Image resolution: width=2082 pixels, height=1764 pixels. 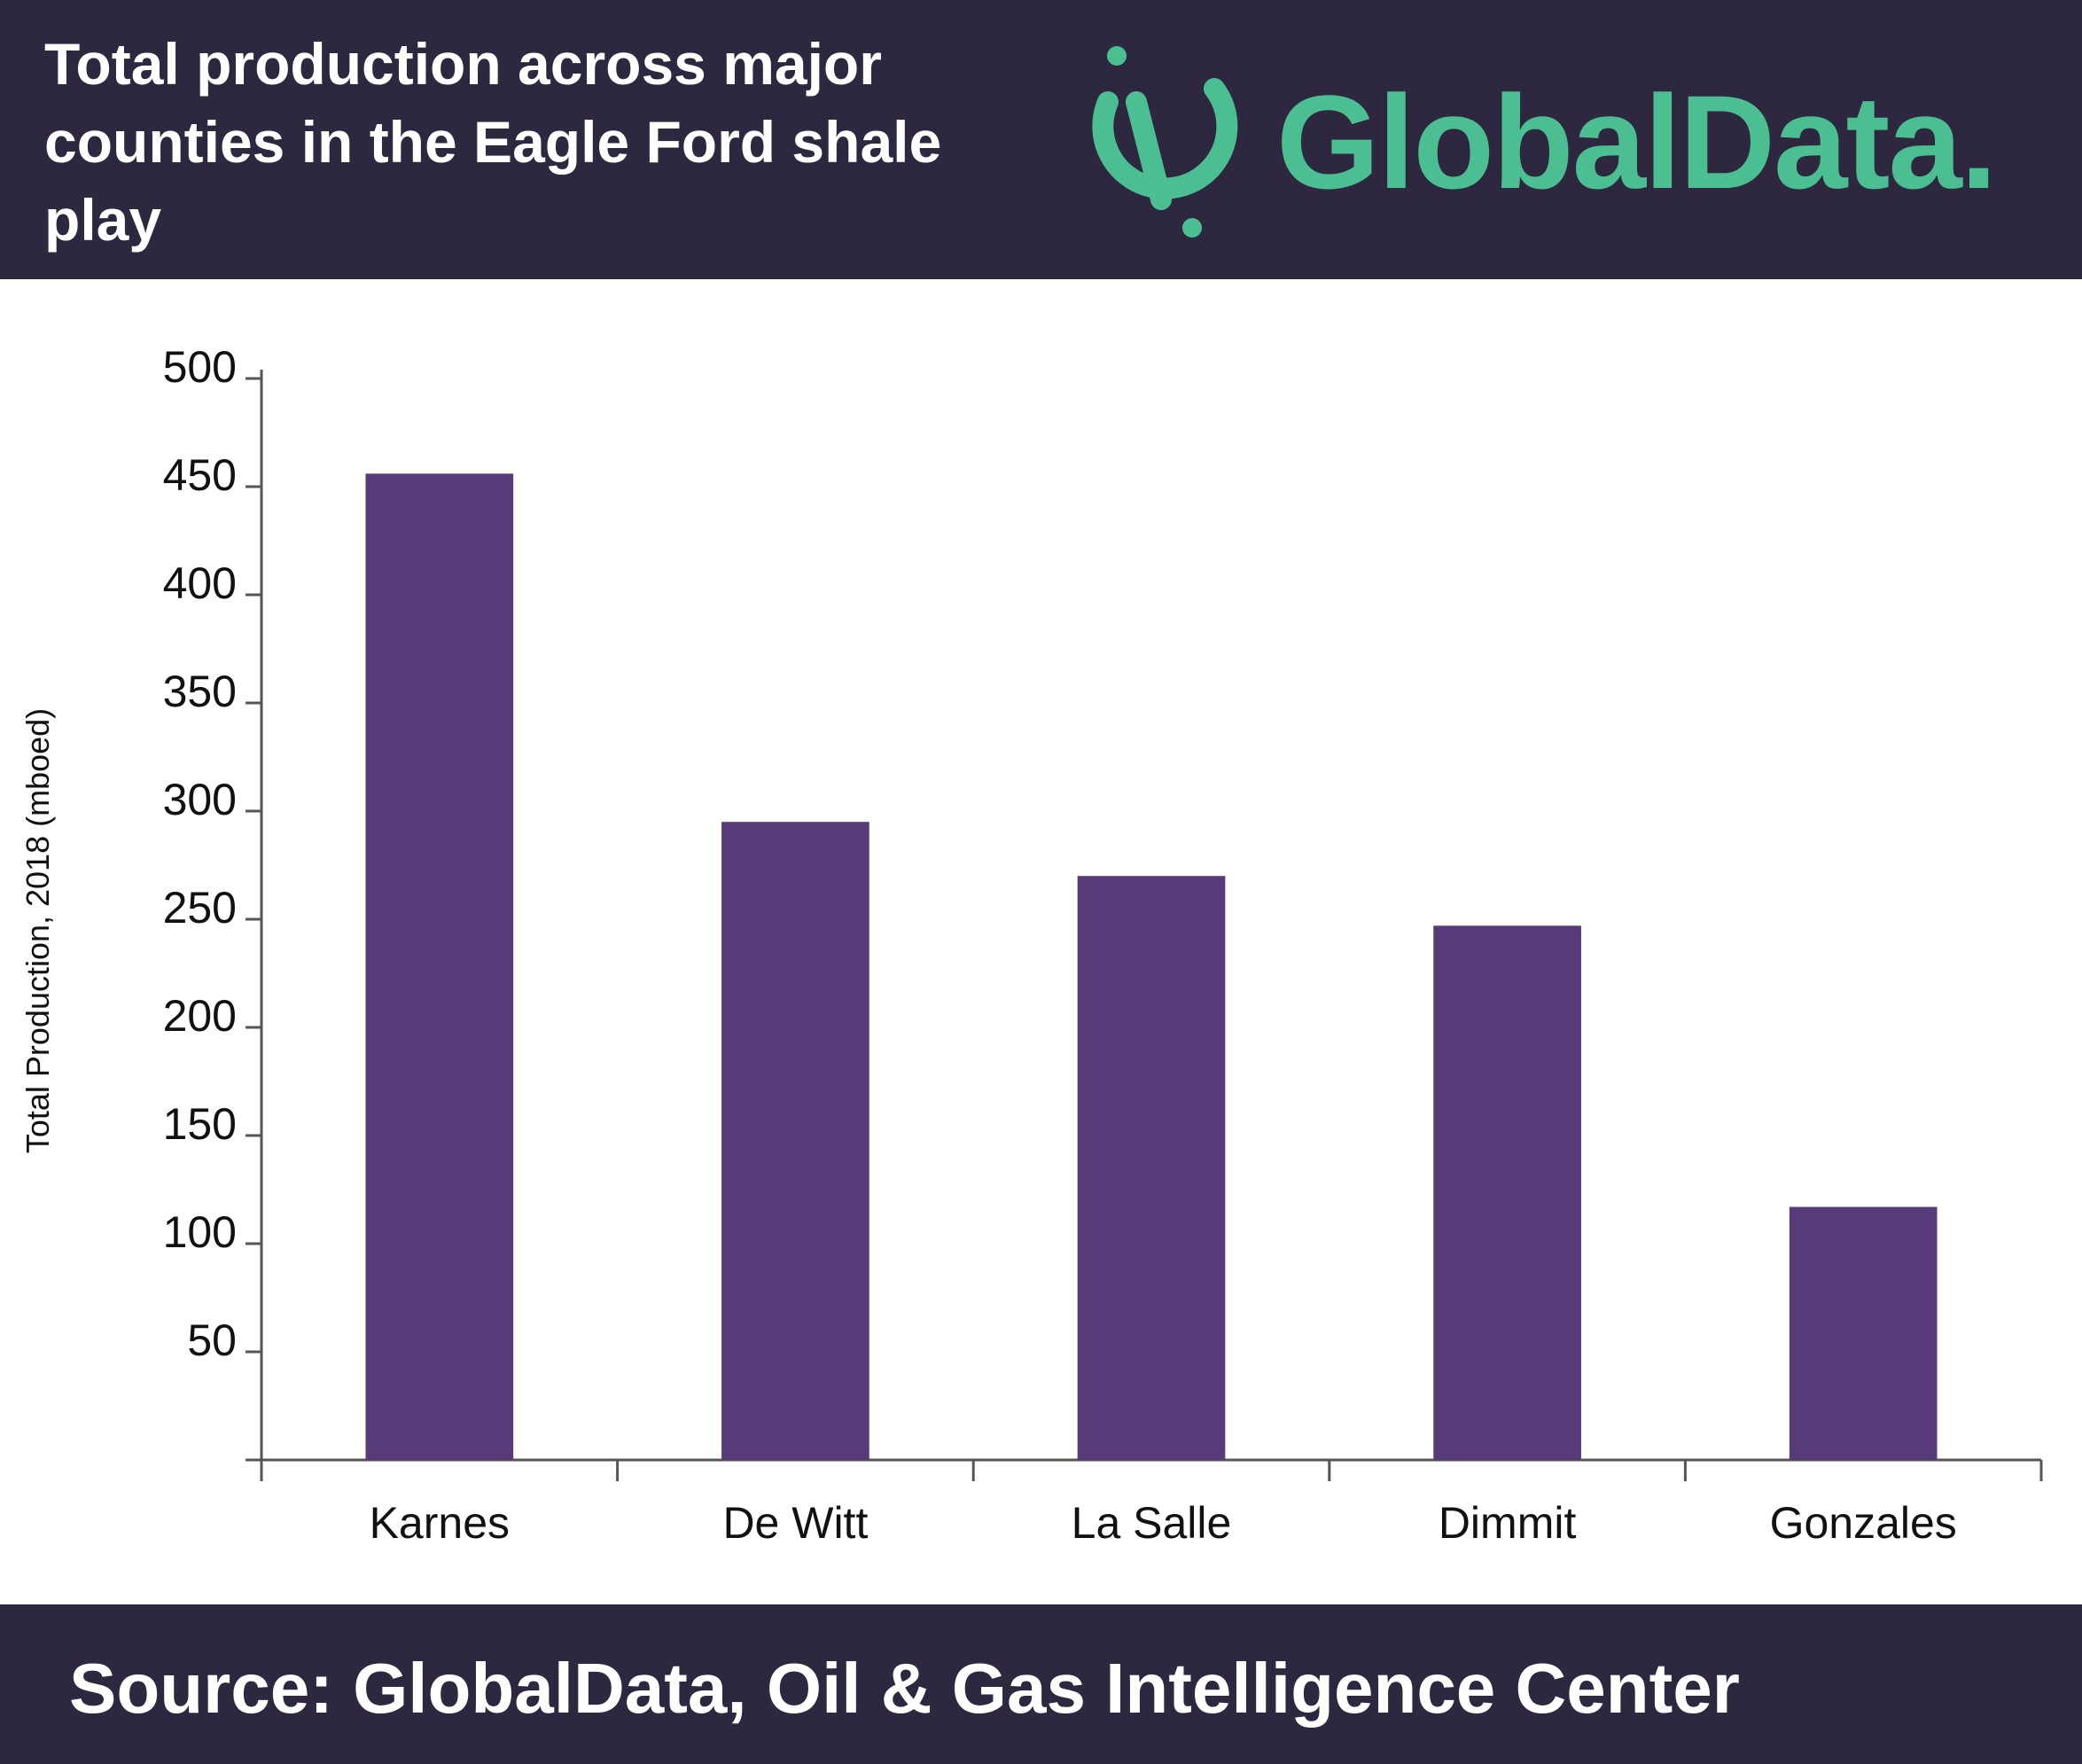 I want to click on y-tick-label: 50, so click(x=212, y=1340).